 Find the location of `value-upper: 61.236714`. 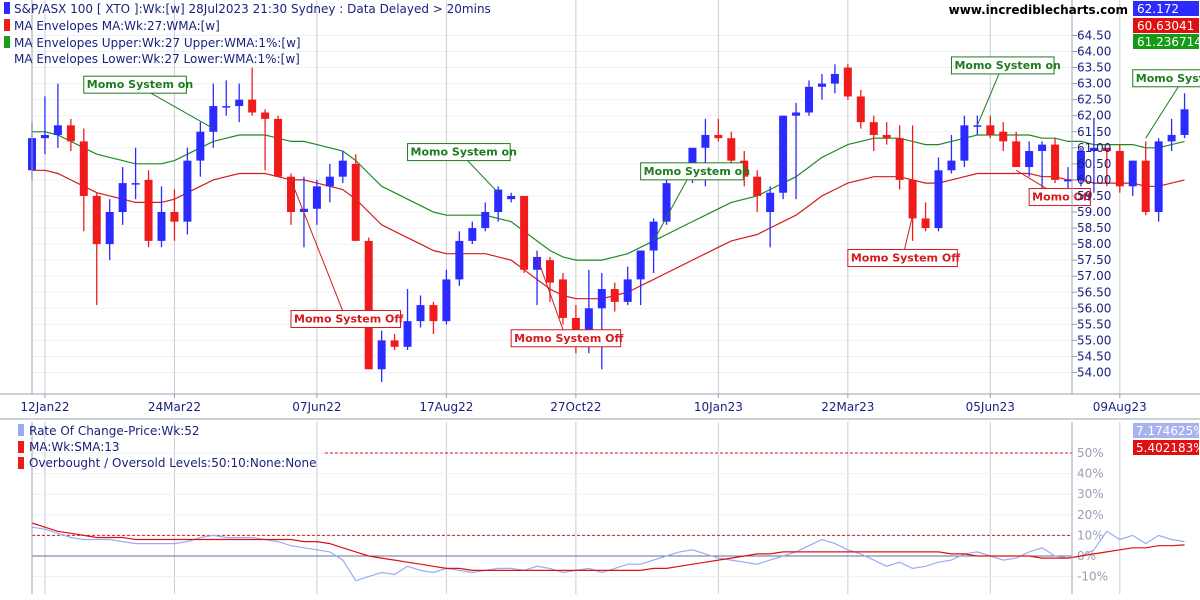

value-upper: 61.236714 is located at coordinates (1168, 42).